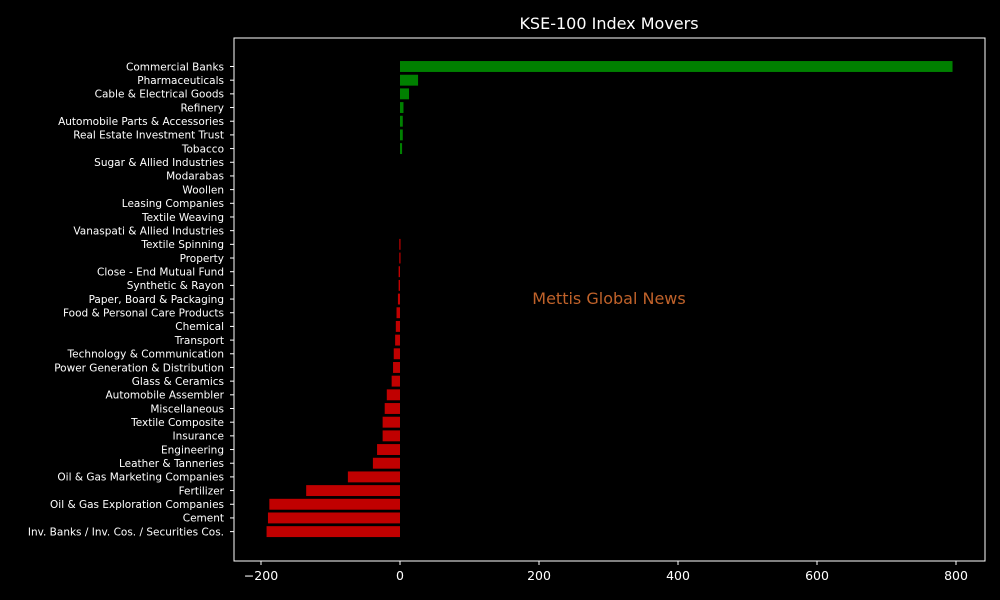  Describe the element at coordinates (409, 80) in the screenshot. I see `bar-pharmaceuticals` at that location.